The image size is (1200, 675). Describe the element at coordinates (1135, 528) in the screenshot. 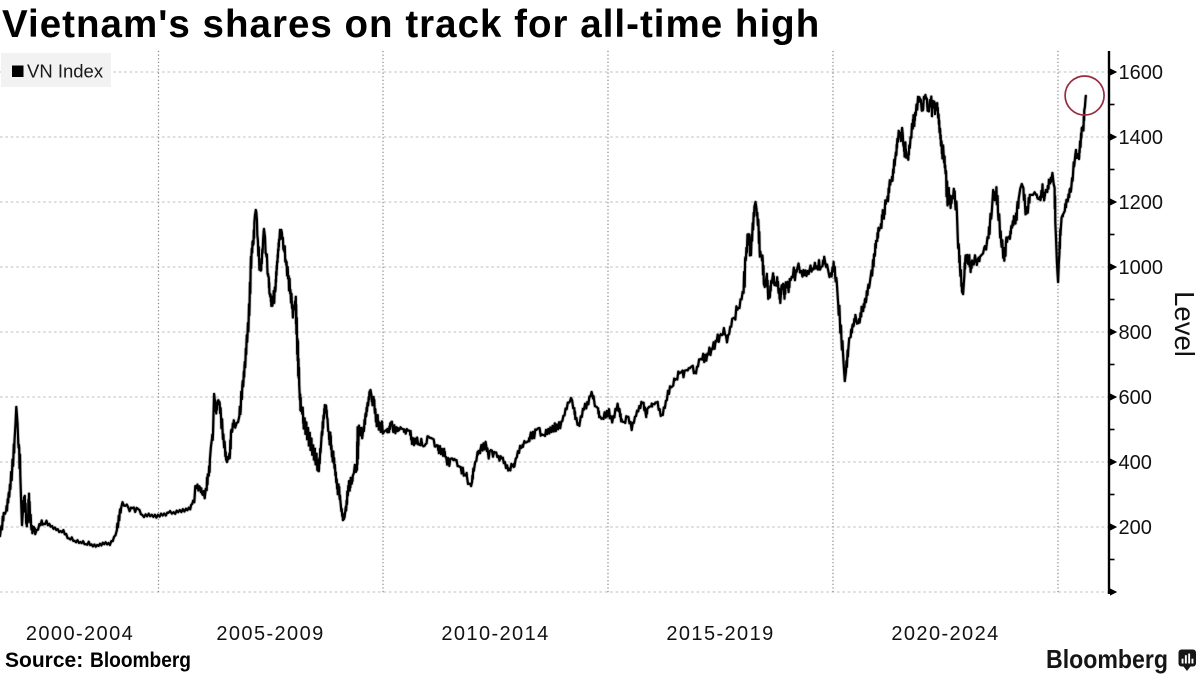

I see `svg-text: 200` at that location.